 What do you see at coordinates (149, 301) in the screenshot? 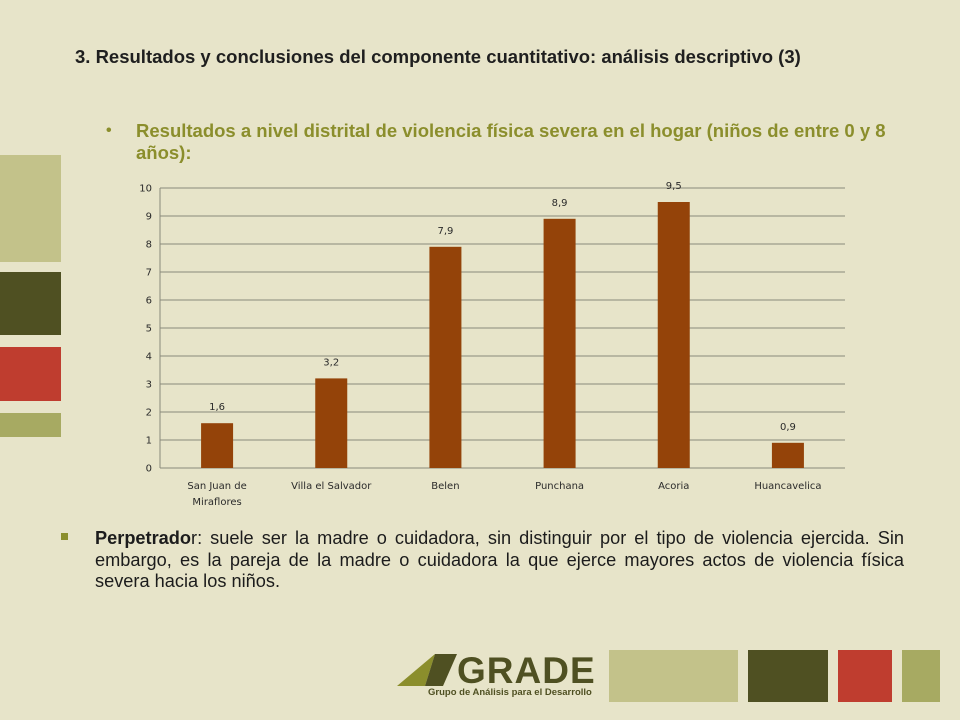
I see `y-tick-label: 6` at bounding box center [149, 301].